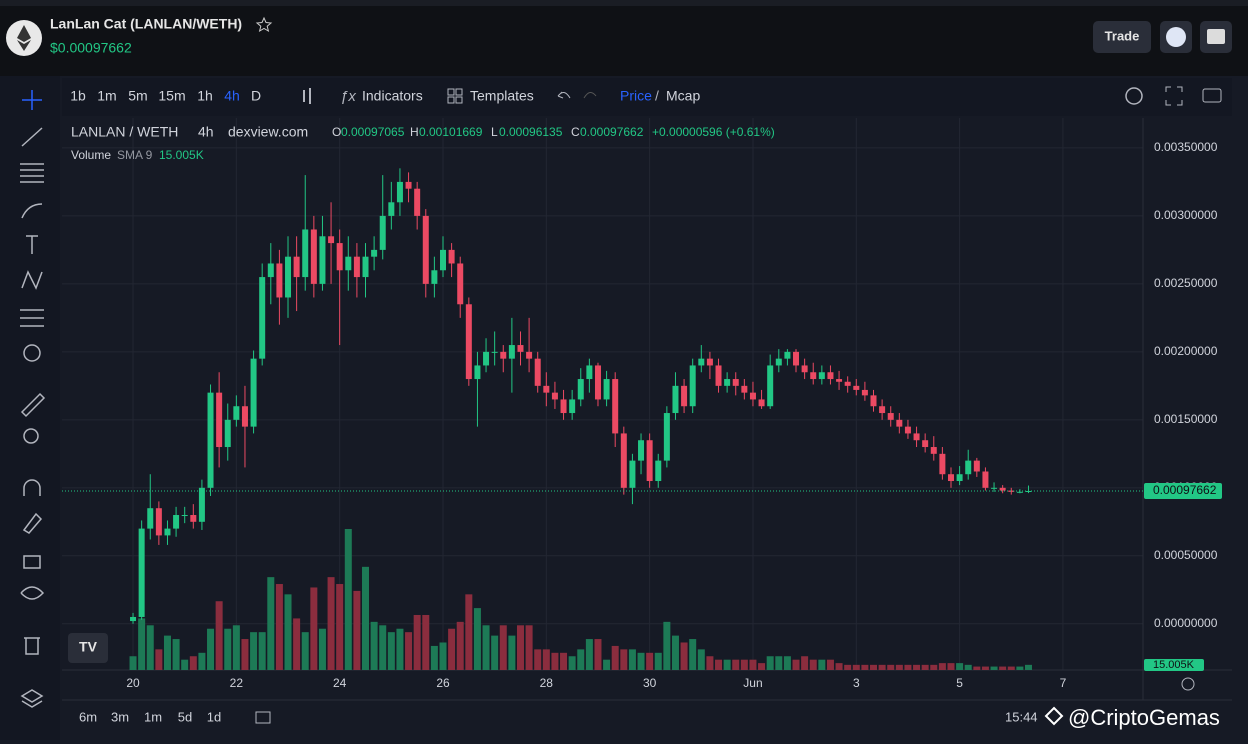 The height and width of the screenshot is (744, 1248). I want to click on range-button: 6m, so click(88, 716).